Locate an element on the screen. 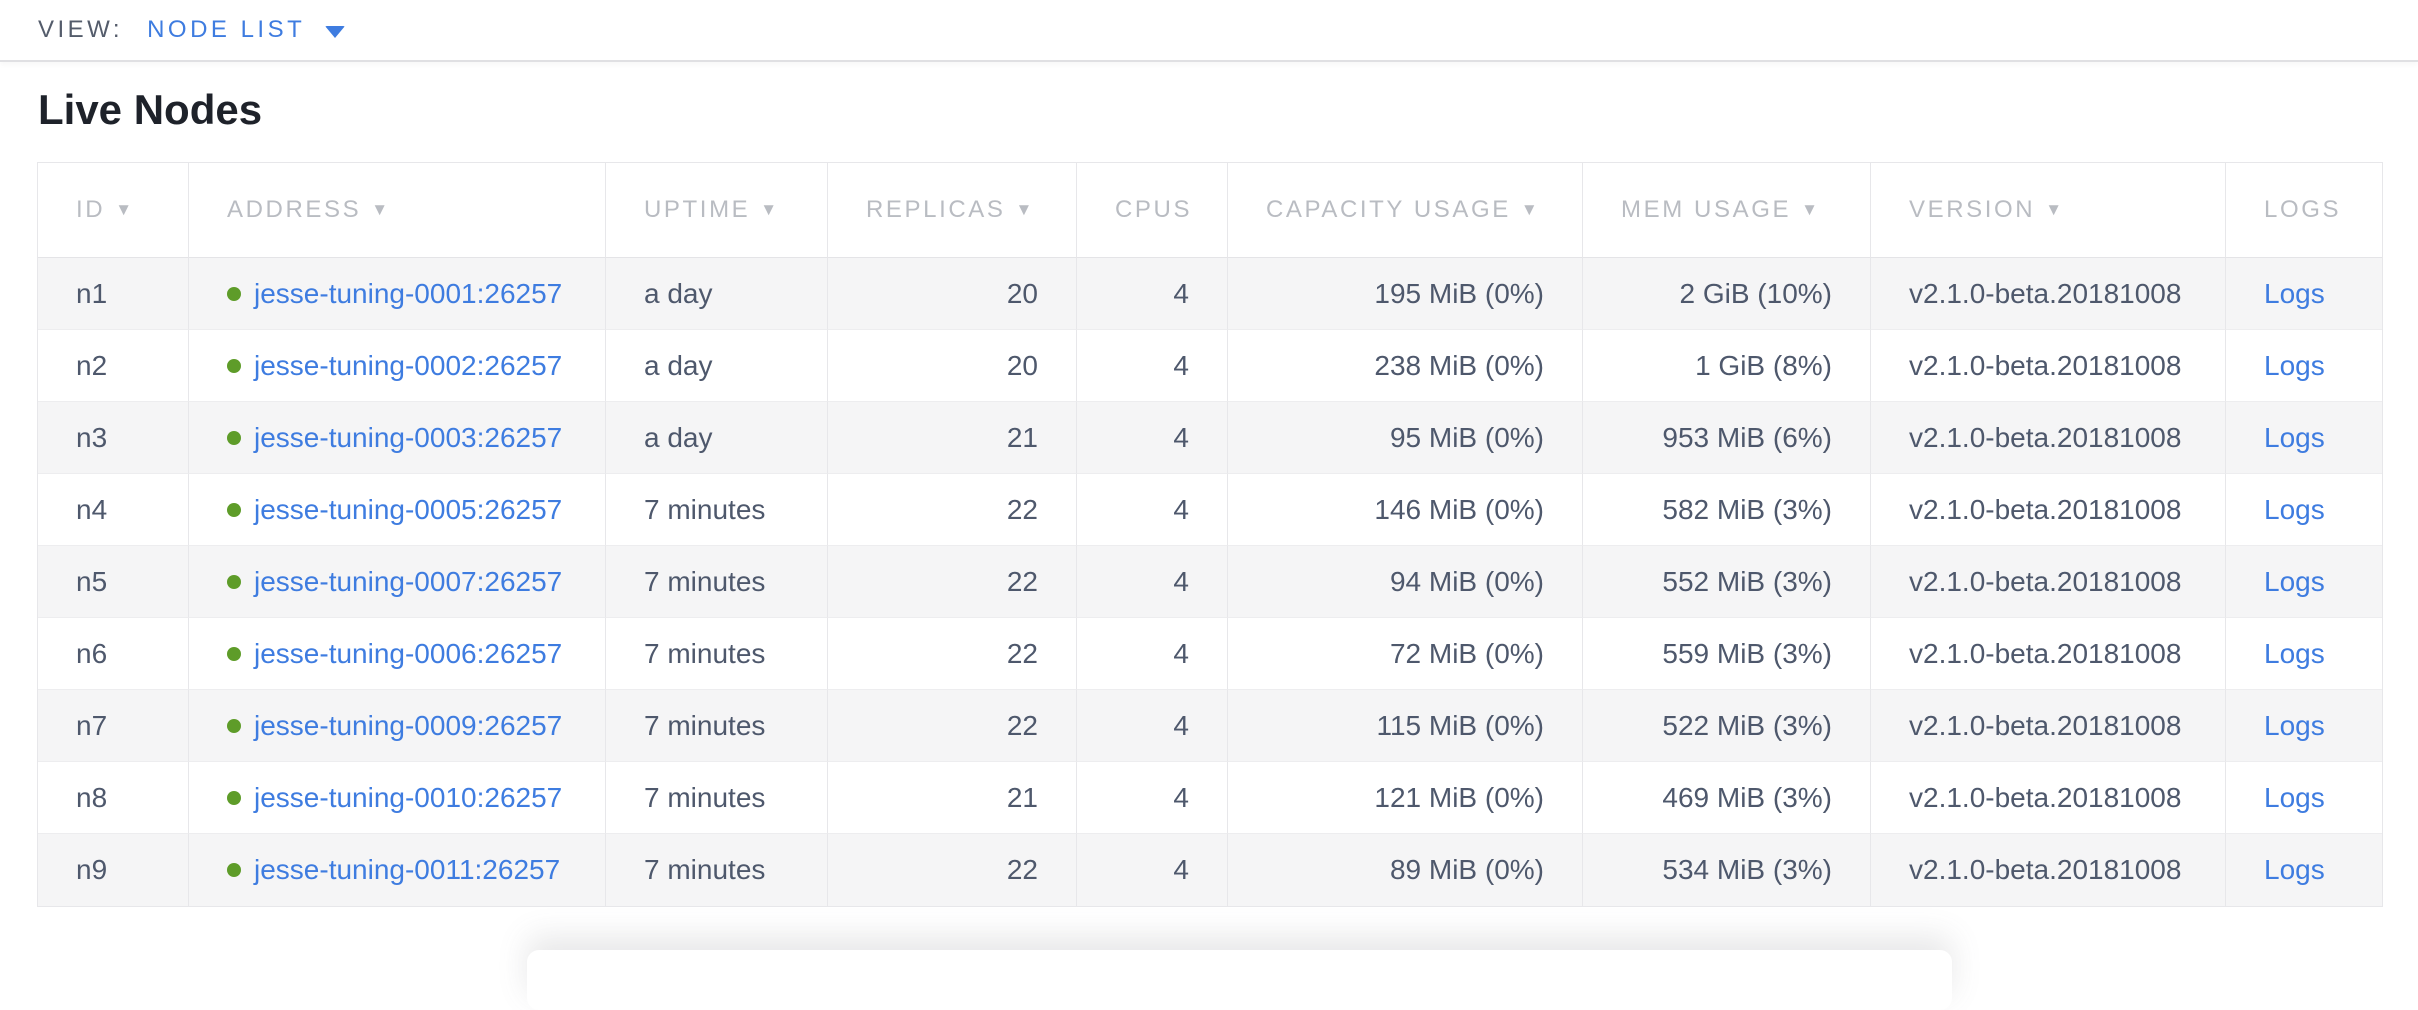 Image resolution: width=2418 pixels, height=1010 pixels. node-capacity-cell: 94 MiB (0%) is located at coordinates (1405, 582).